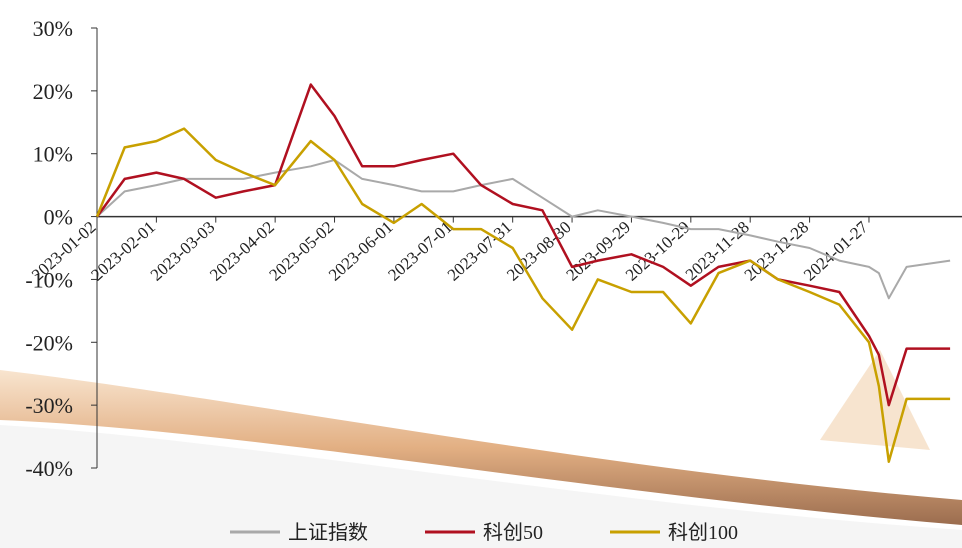  What do you see at coordinates (49, 405) in the screenshot?
I see `y-tick-label: -30%` at bounding box center [49, 405].